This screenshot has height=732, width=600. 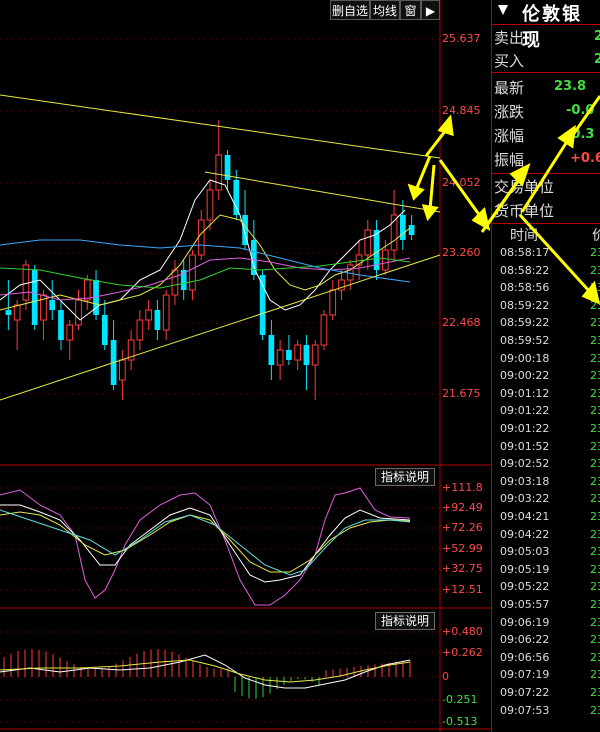 What do you see at coordinates (461, 110) in the screenshot?
I see `y-tick: 24.845` at bounding box center [461, 110].